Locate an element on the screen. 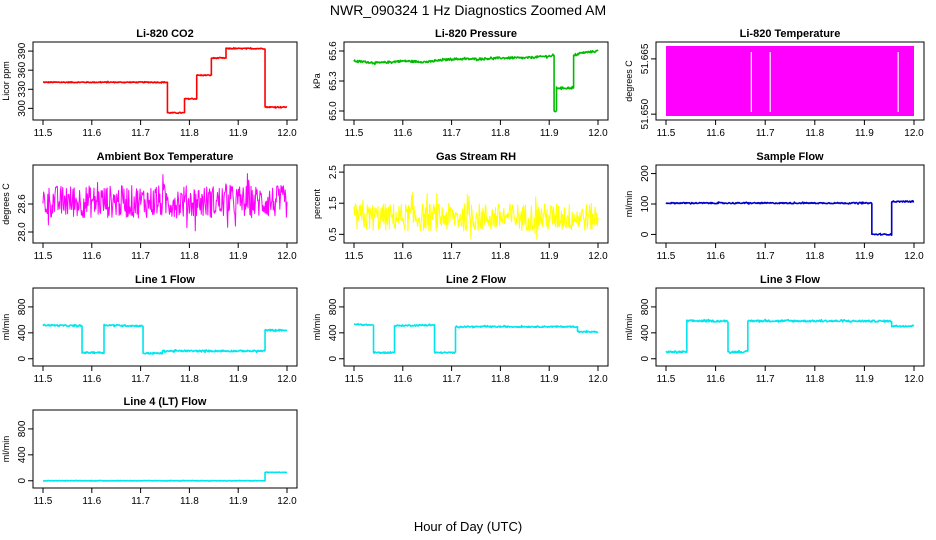  series-line-sample_flow is located at coordinates (790, 218).